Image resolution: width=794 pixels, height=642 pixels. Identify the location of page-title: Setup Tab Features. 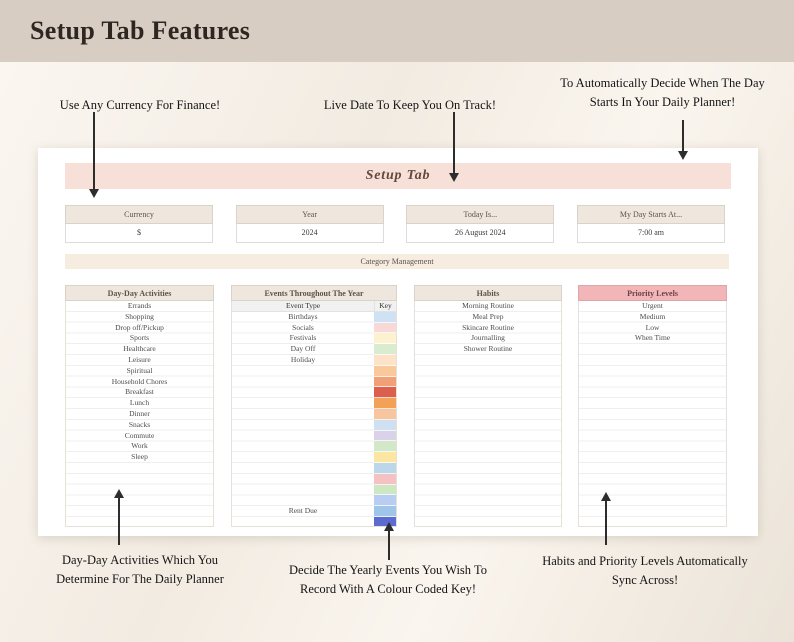
(140, 30).